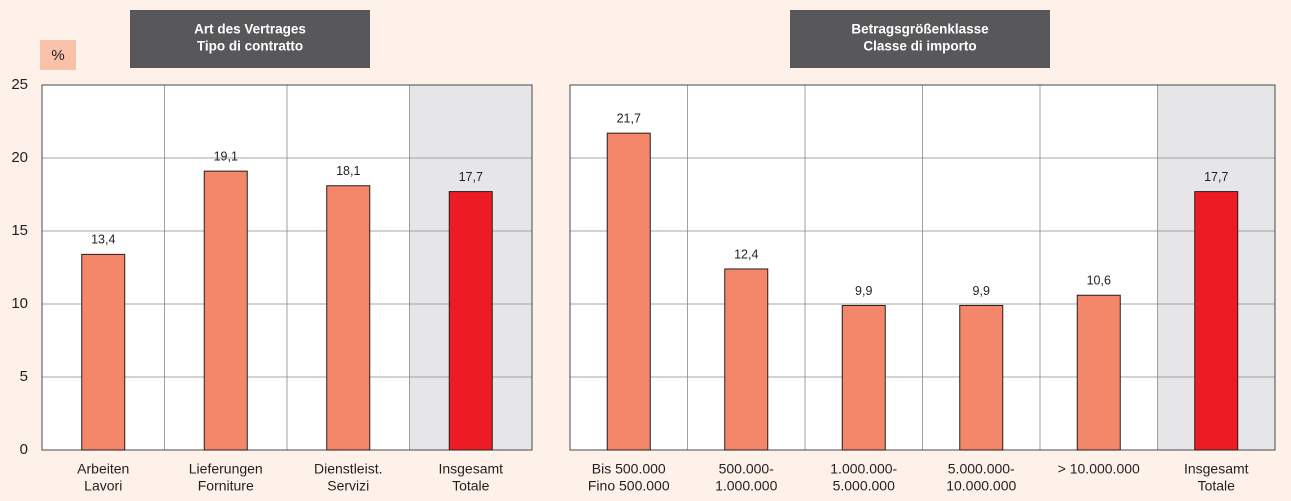  I want to click on chart-title: Classe di importo, so click(919, 46).